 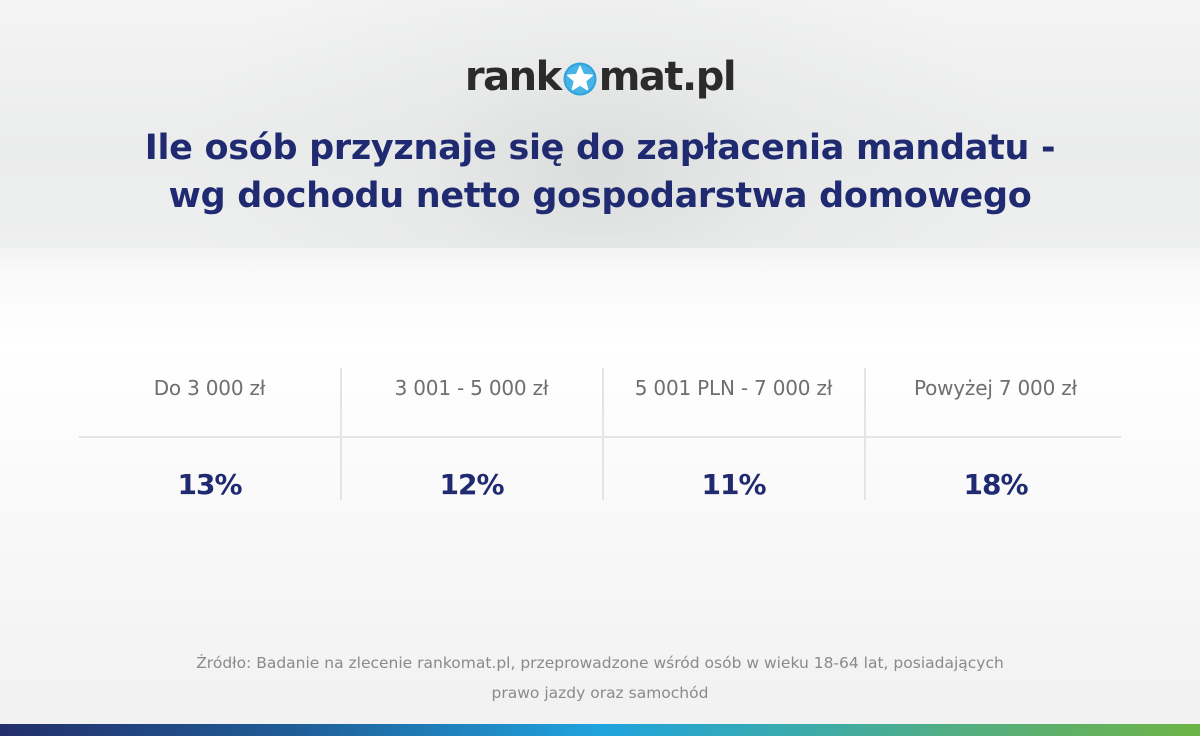 I want to click on percentage-value: 13%, so click(x=209, y=484).